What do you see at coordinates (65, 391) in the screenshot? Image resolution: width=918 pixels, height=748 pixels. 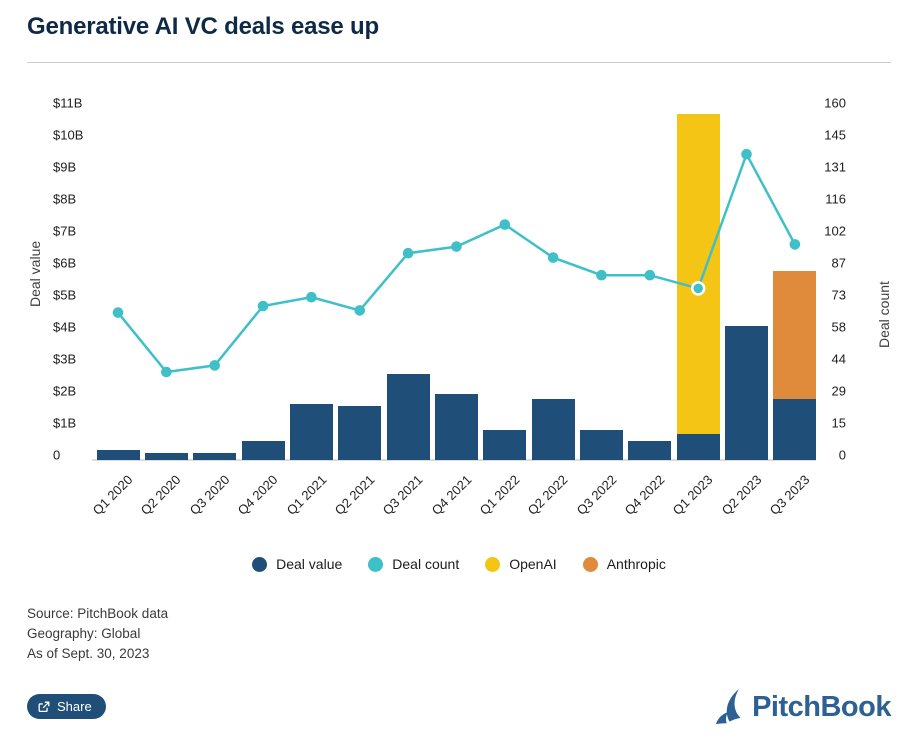 I see `left-tick-label: $2B` at bounding box center [65, 391].